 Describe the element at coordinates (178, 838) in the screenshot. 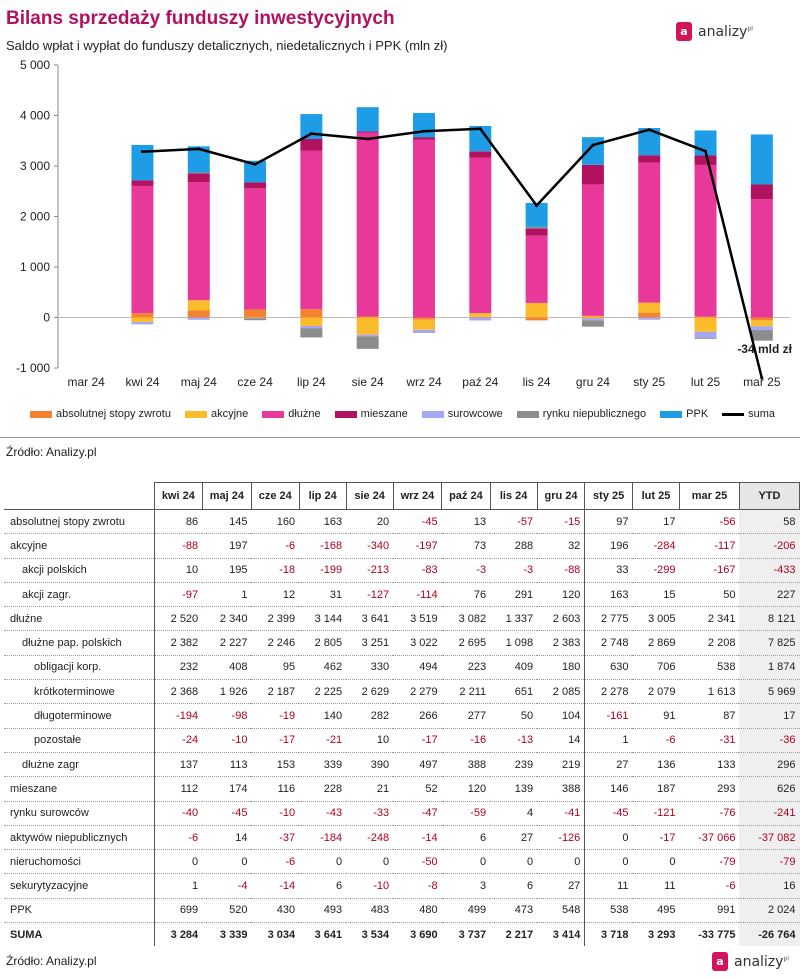

I see `table-cell: -6` at that location.